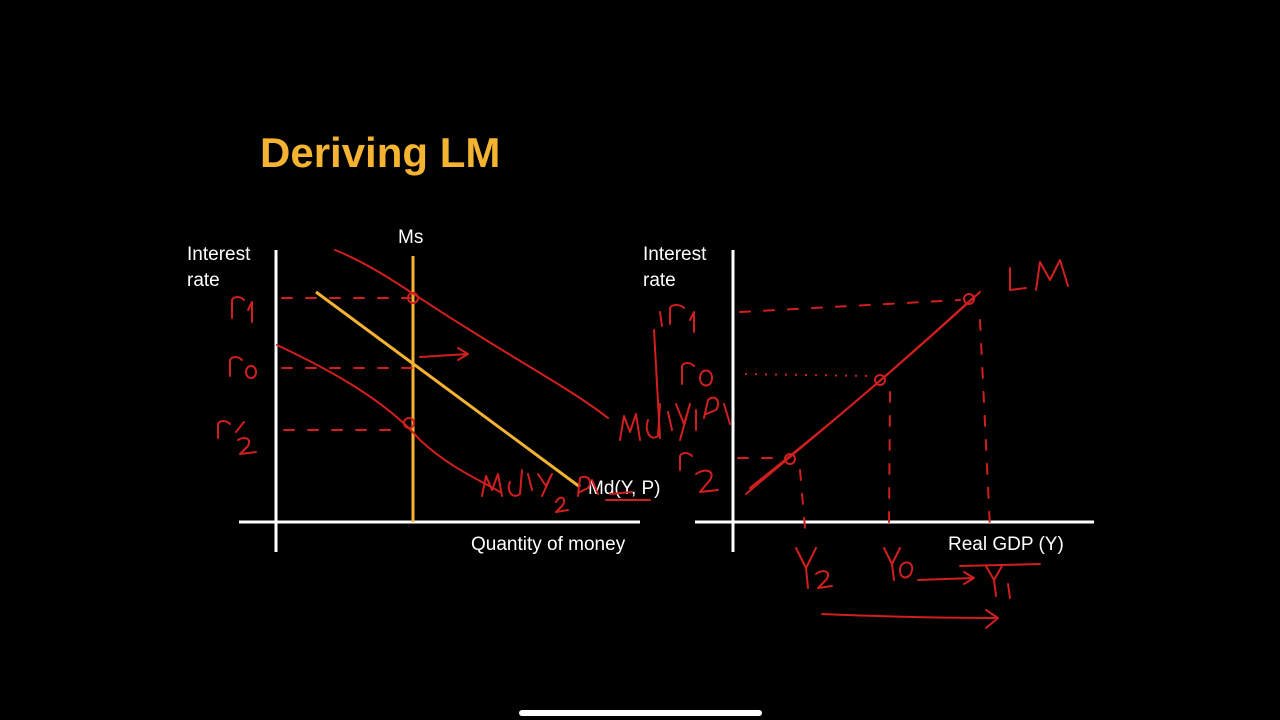  Describe the element at coordinates (998, 582) in the screenshot. I see `handwritten-y1` at that location.